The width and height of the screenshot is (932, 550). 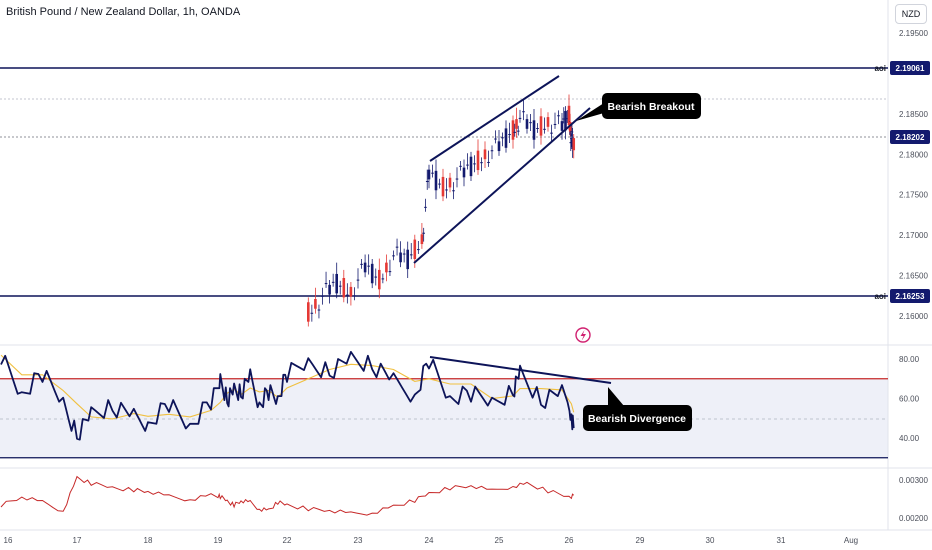 I want to click on breakout-callout-box, so click(x=651, y=106).